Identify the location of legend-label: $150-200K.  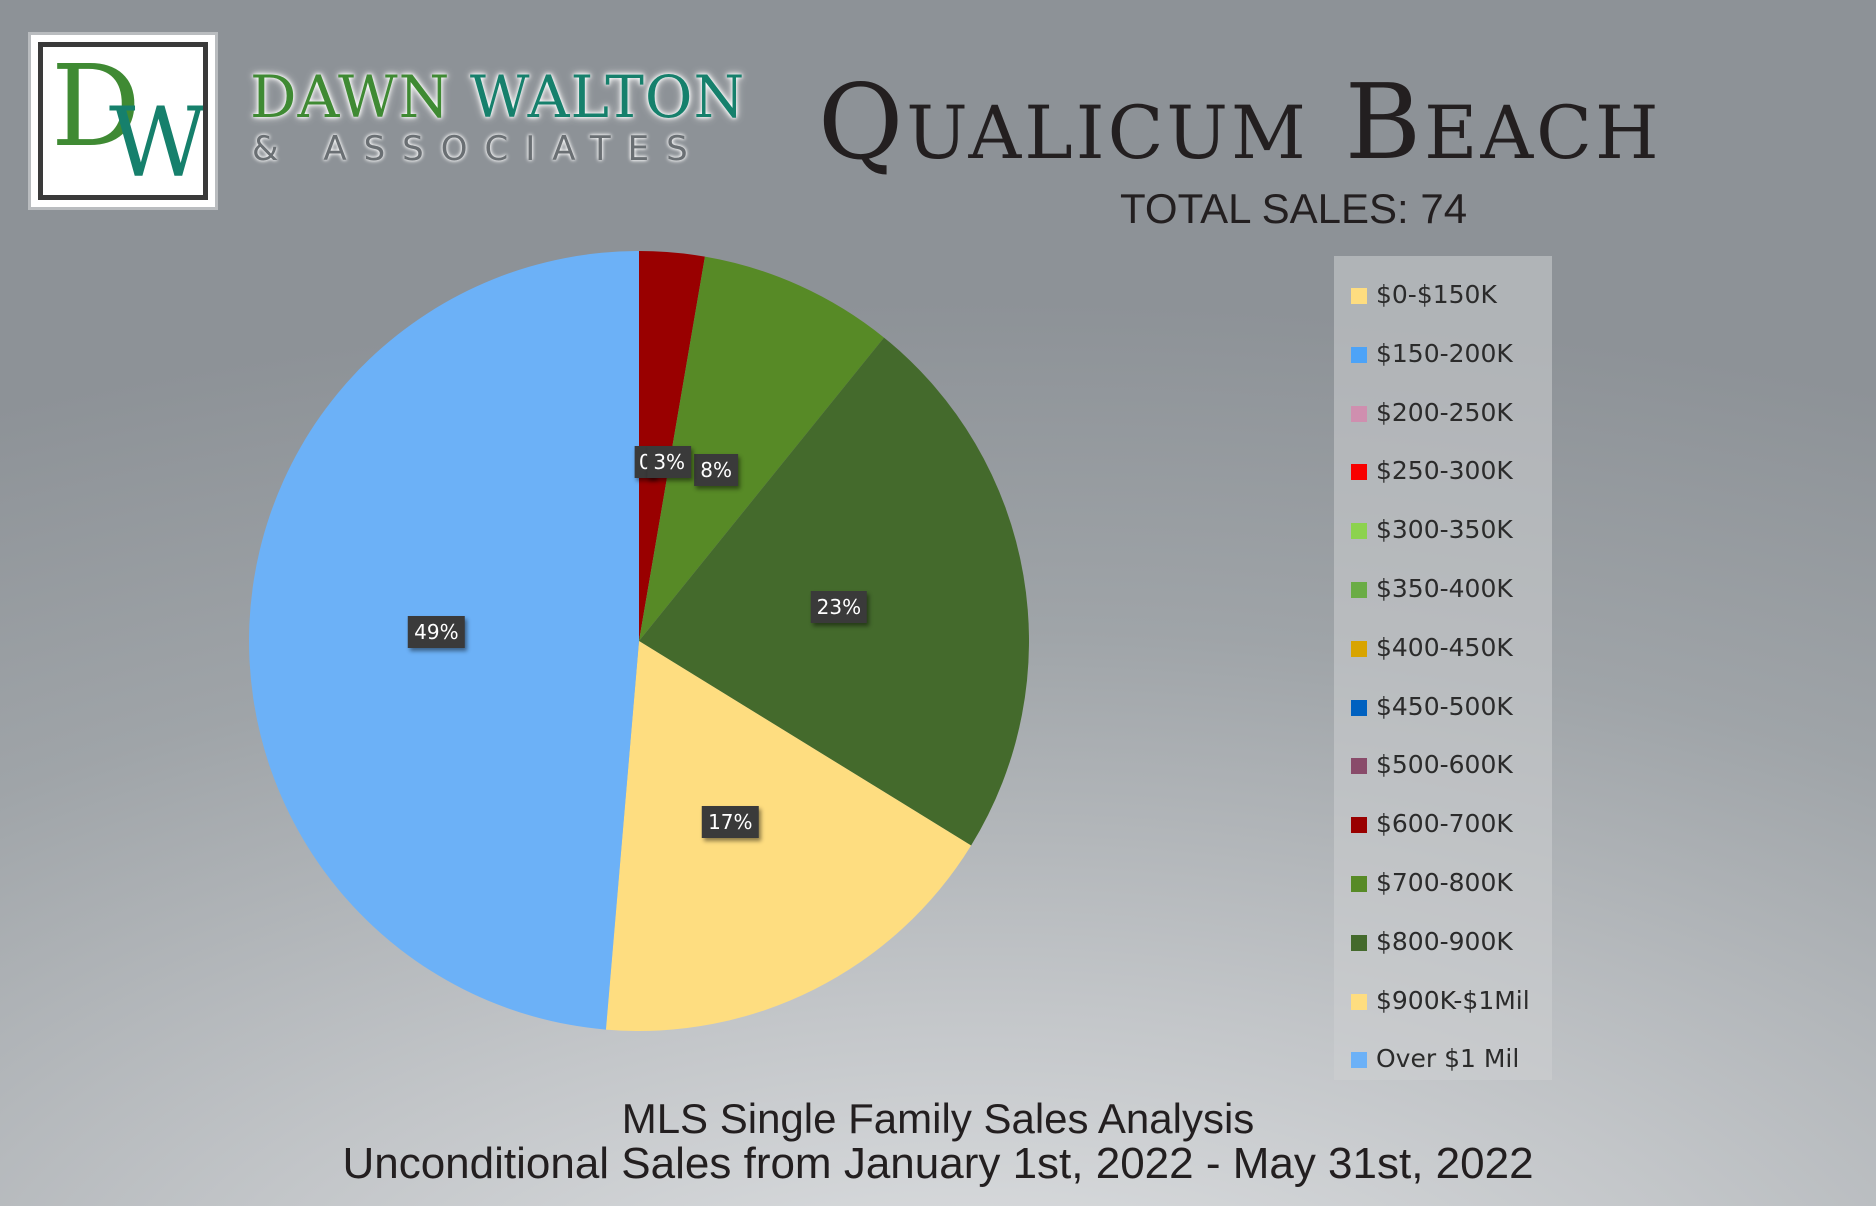
(1444, 353).